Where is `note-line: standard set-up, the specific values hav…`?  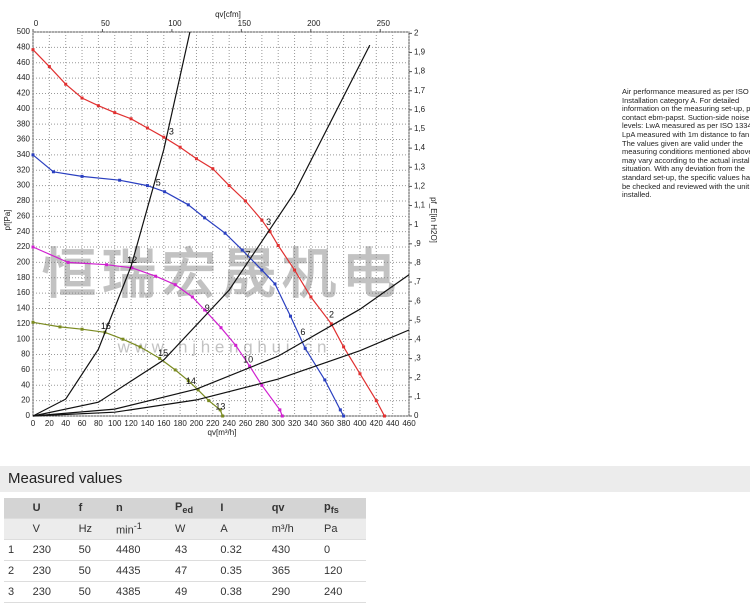
note-line: standard set-up, the specific values hav… is located at coordinates (686, 177).